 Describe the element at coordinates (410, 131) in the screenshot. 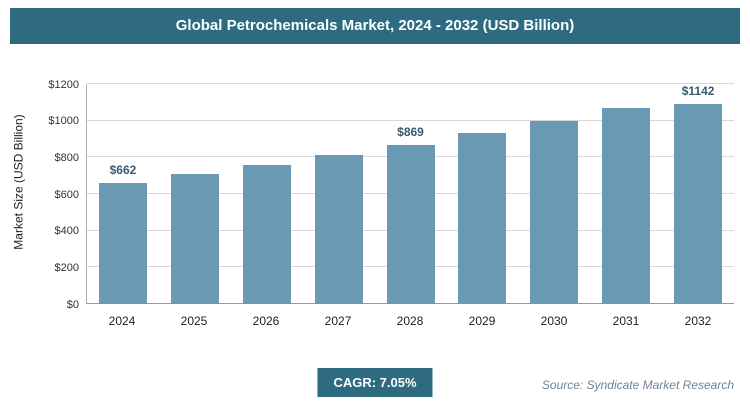

I see `bar-value-label: $869` at that location.